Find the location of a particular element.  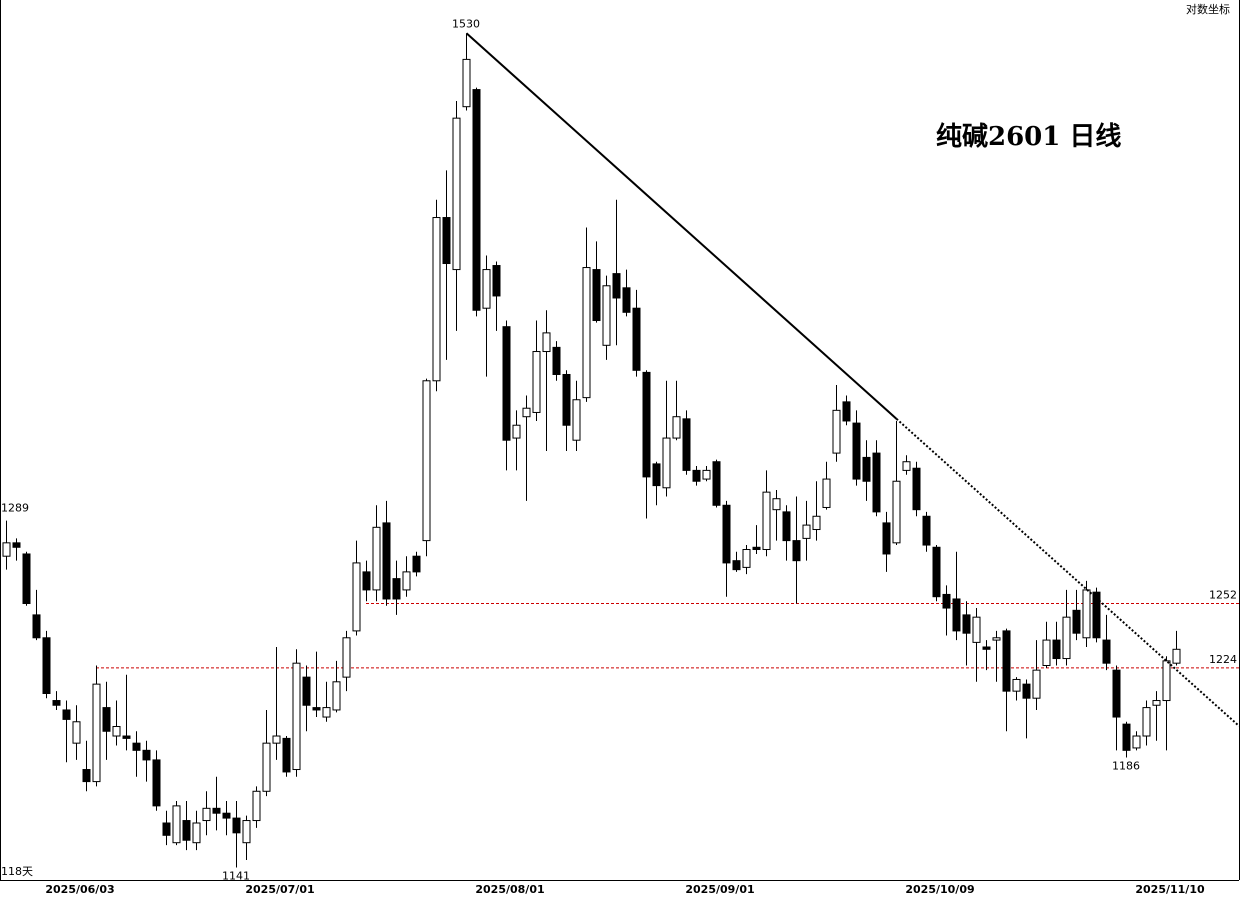

x-tick-label: 2025/07/01 is located at coordinates (279, 889).